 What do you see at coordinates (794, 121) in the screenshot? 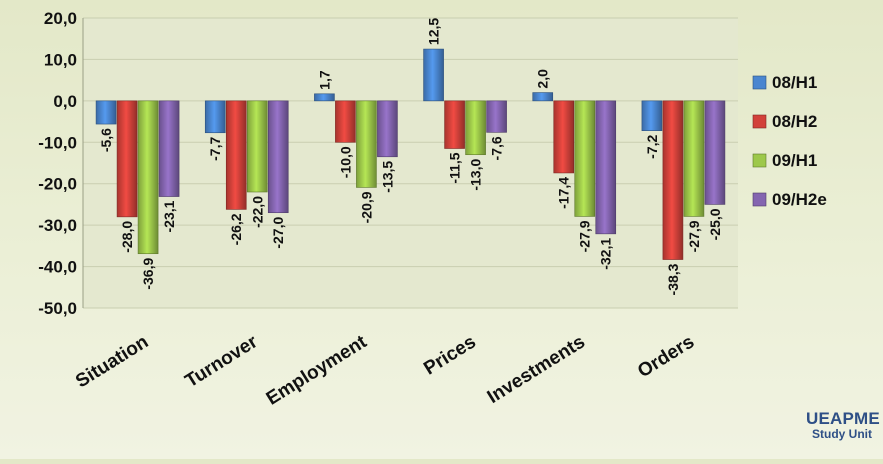
I see `legend-label: 08/H2` at bounding box center [794, 121].